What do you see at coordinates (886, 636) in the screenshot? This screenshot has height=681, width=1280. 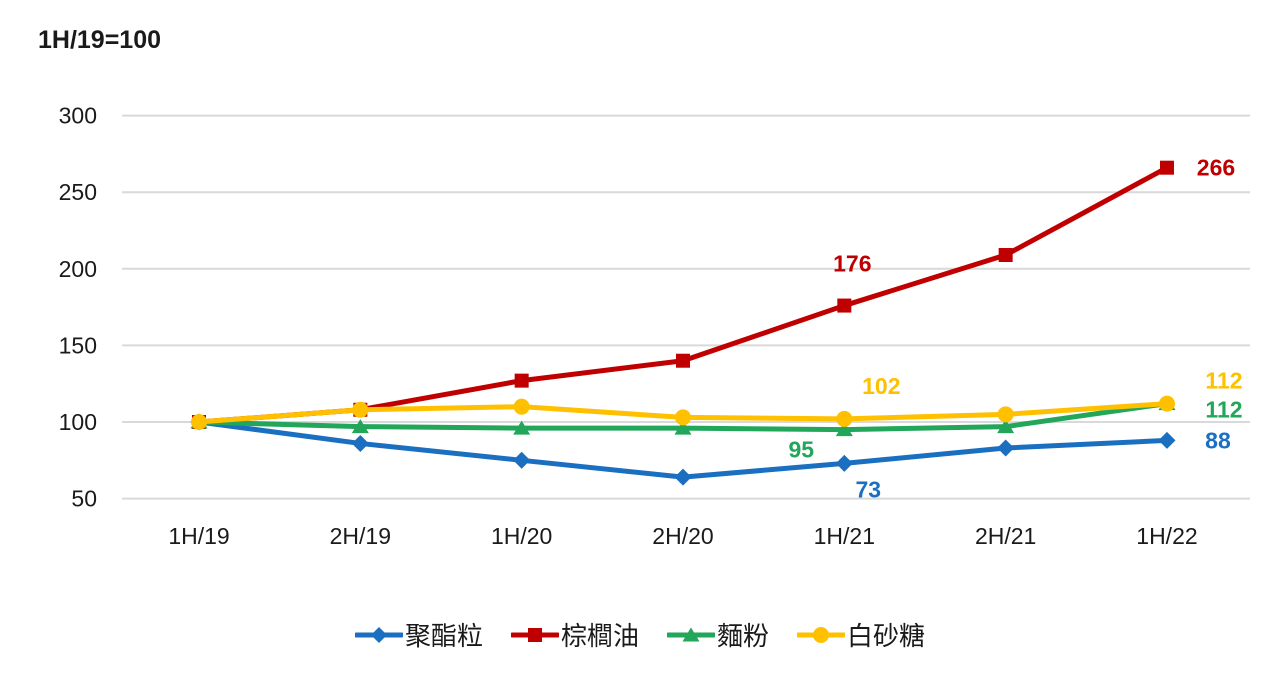 I see `legend-label: 白砂糖` at bounding box center [886, 636].